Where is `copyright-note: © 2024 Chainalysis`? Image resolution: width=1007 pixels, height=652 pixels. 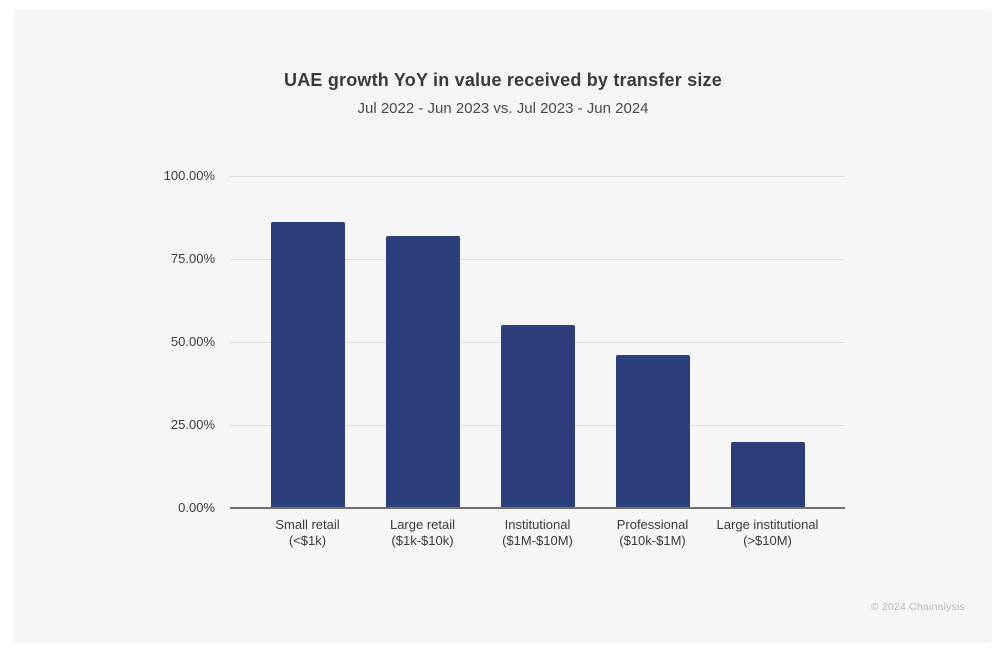
copyright-note: © 2024 Chainalysis is located at coordinates (917, 607).